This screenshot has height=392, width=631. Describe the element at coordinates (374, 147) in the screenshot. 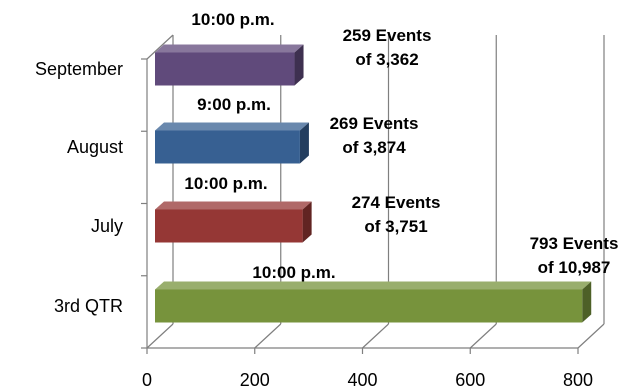

I see `count-label: of 3,874` at that location.